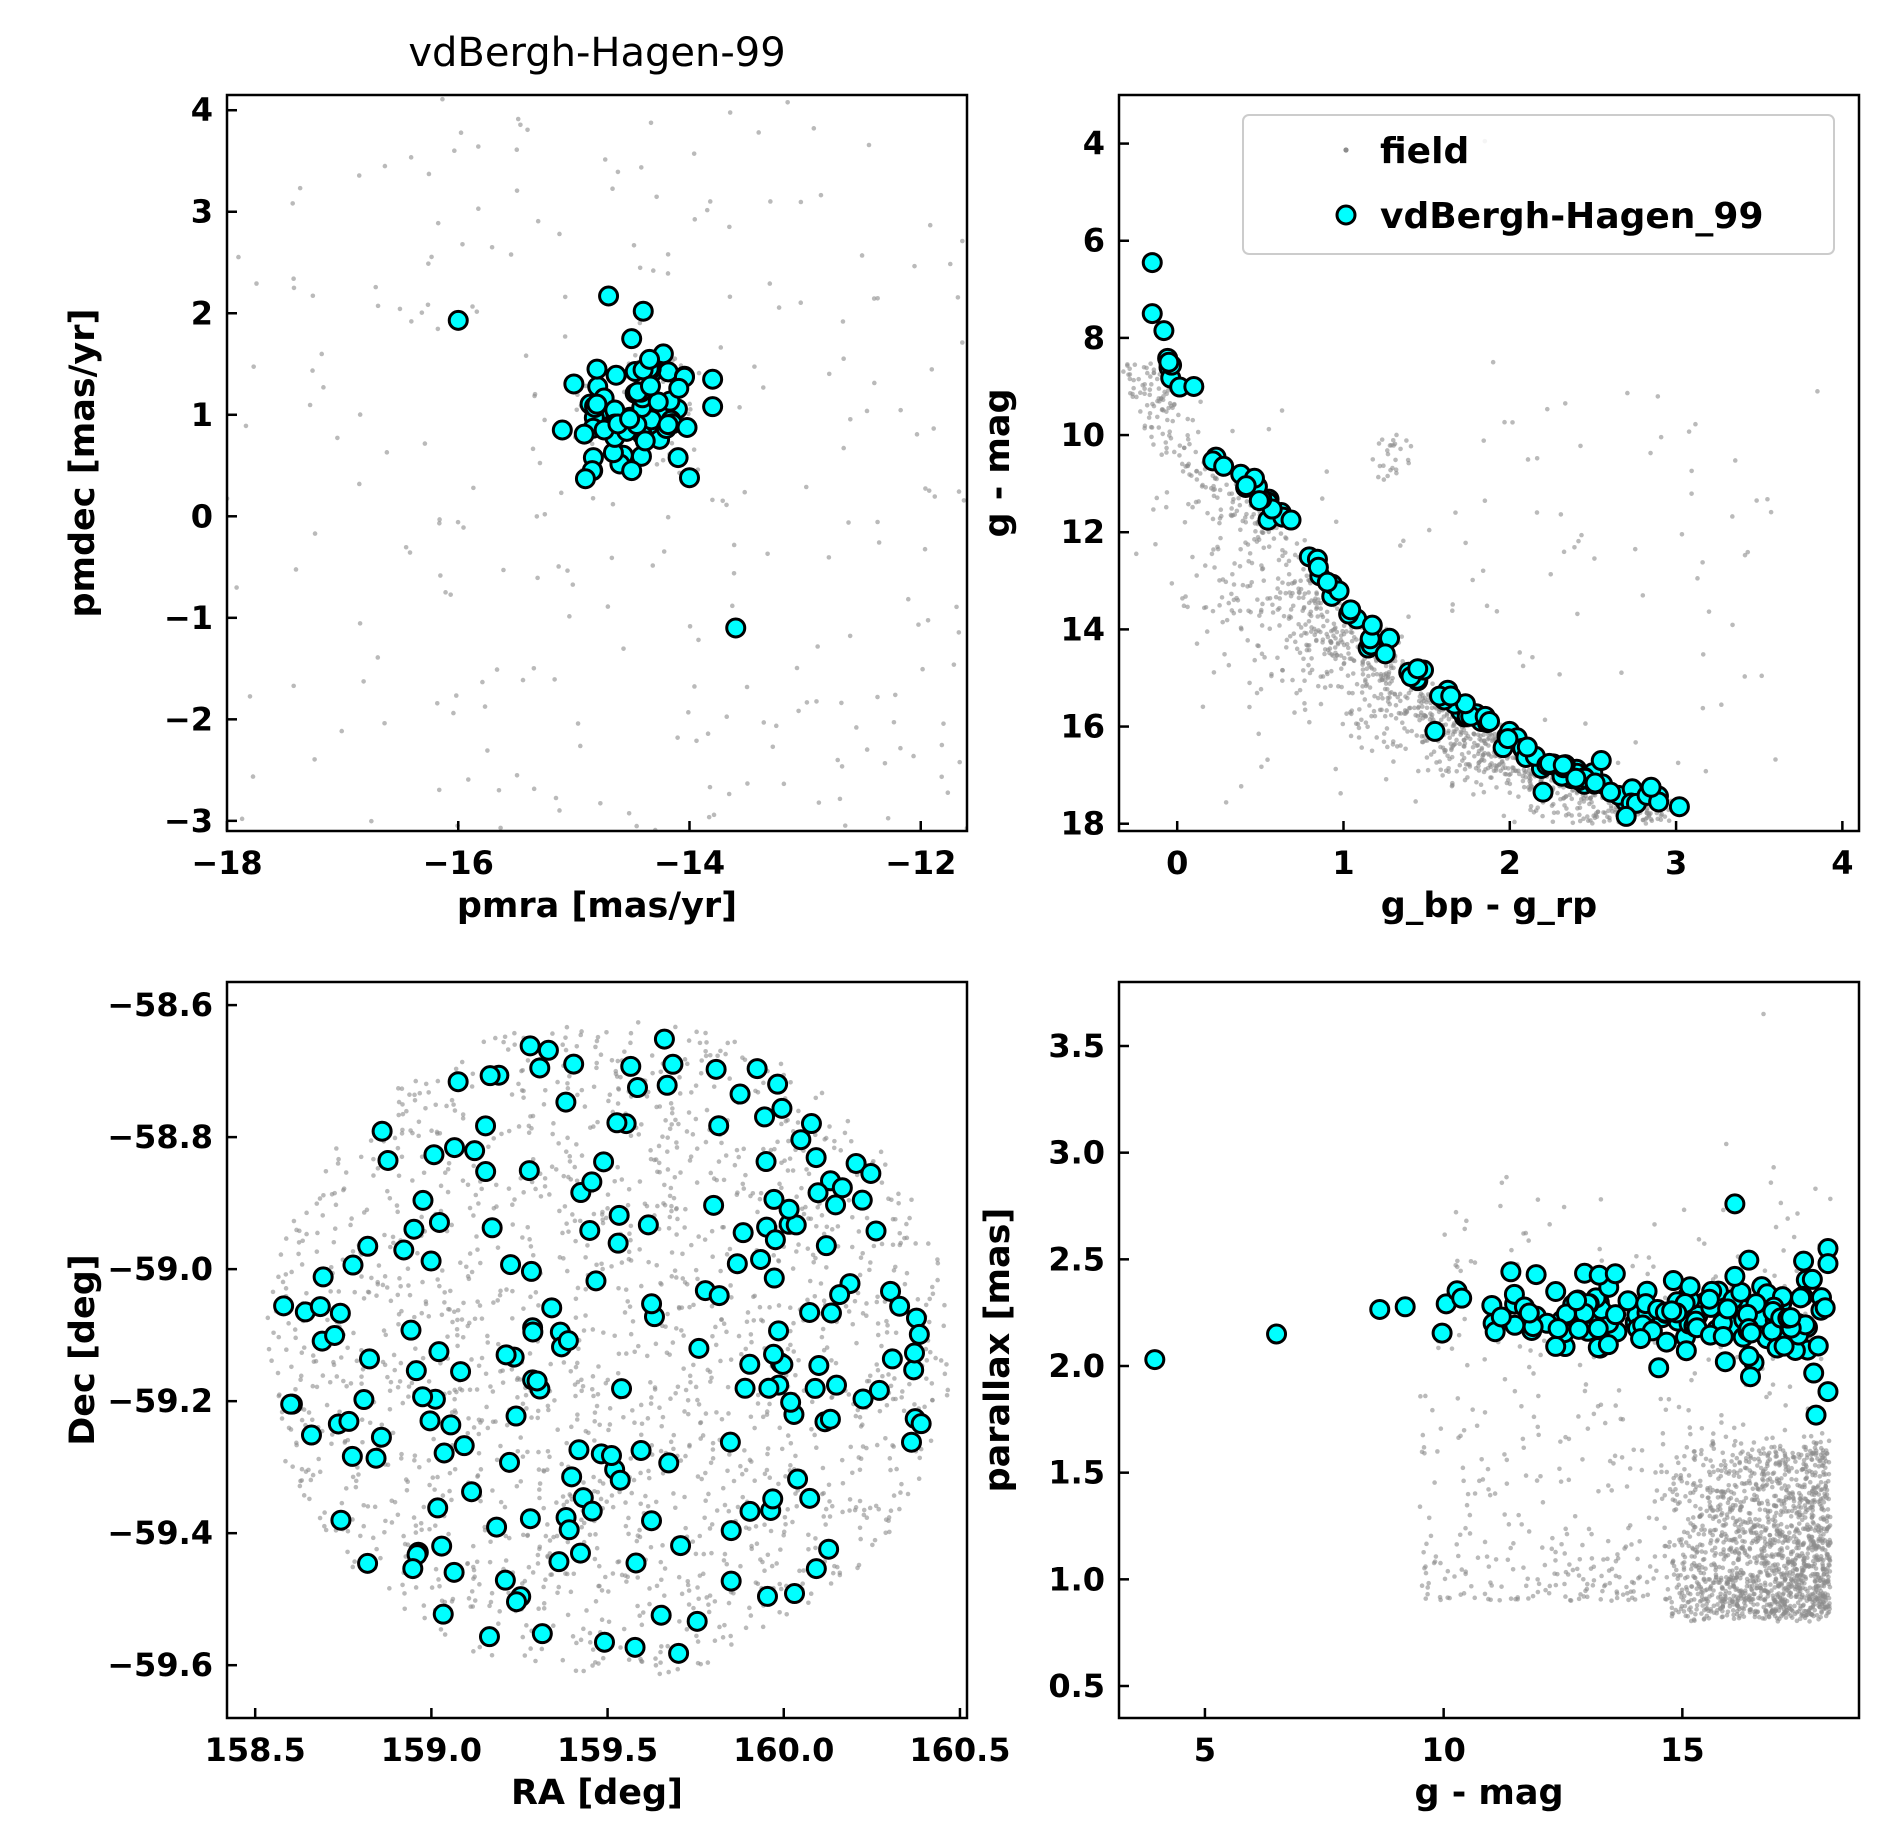  I want to click on cmd-x-axis-label: g_bp - g_rp, so click(1489, 906).